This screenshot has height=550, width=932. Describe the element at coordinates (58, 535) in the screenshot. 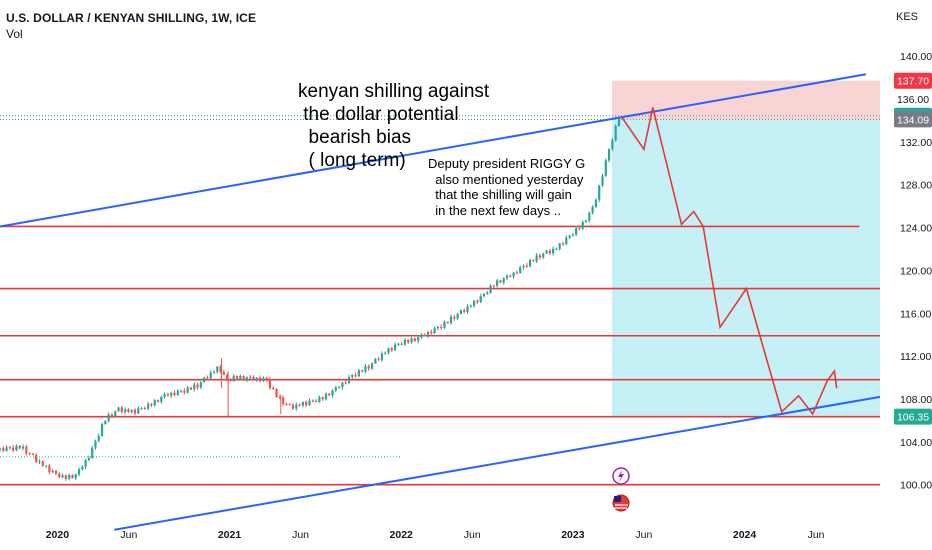

I see `x-tick-label: 2020` at that location.